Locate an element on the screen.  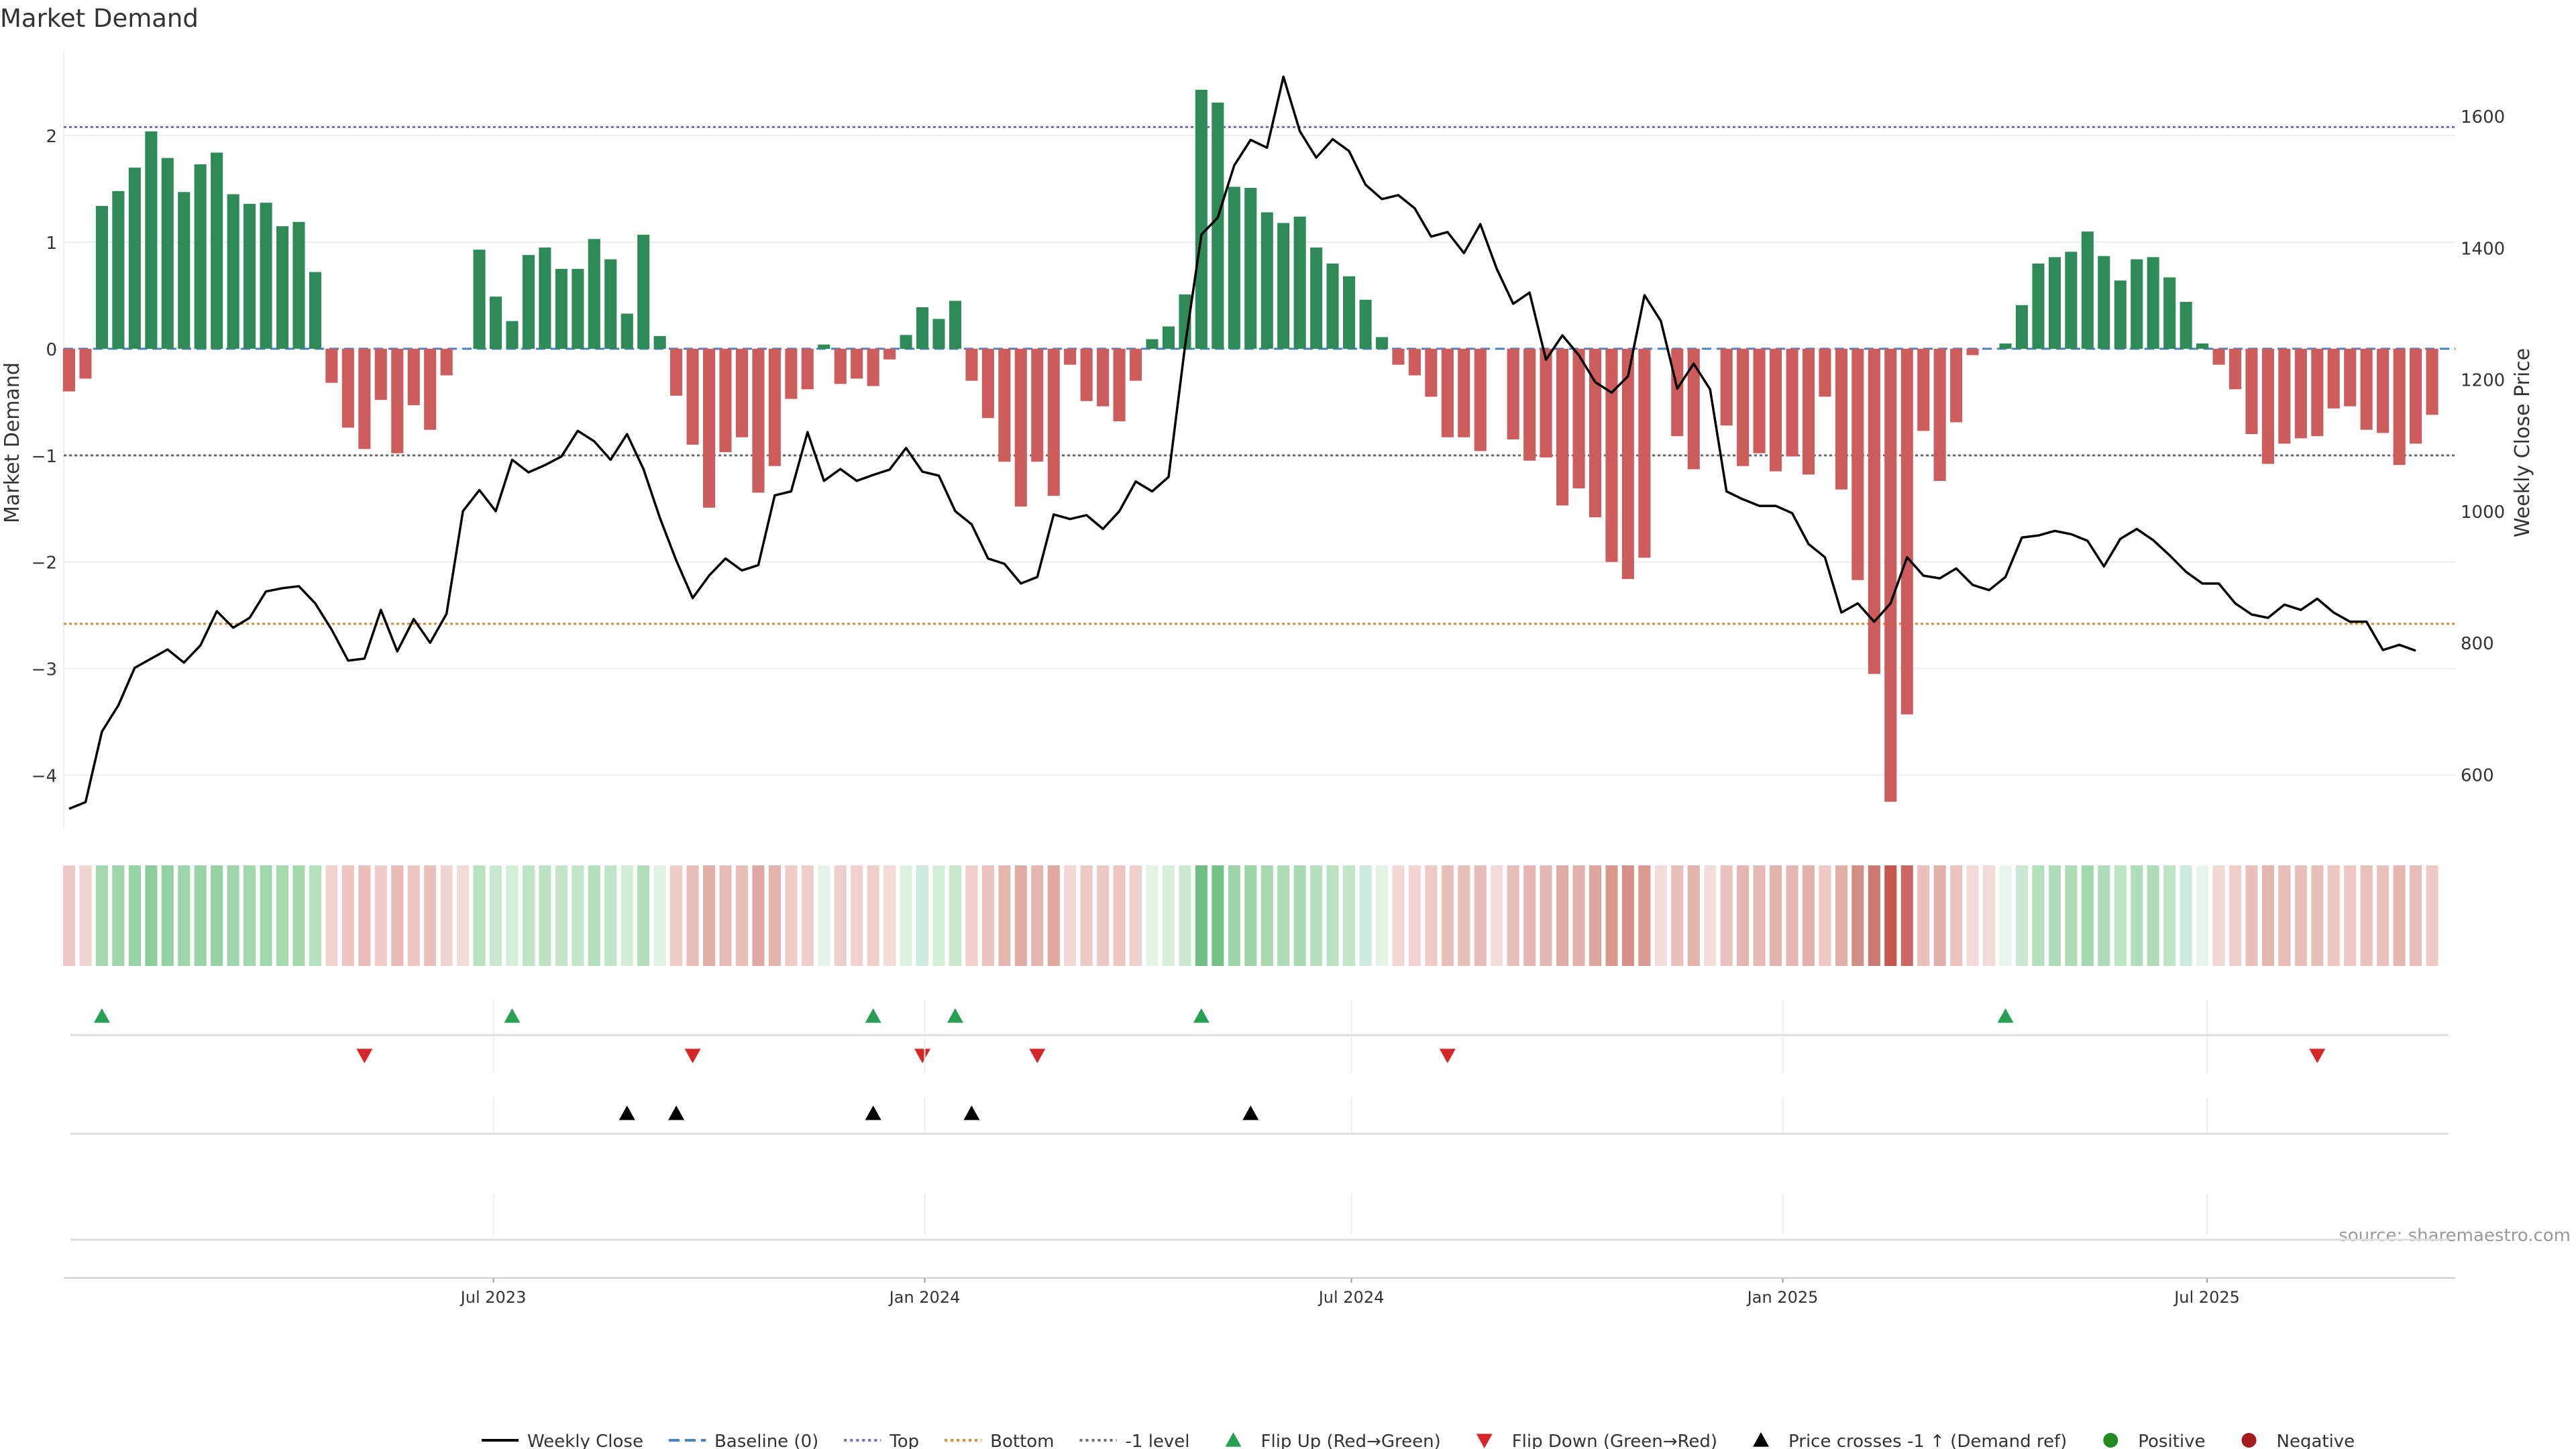
y-tick-label-right: 800 is located at coordinates (2477, 644).